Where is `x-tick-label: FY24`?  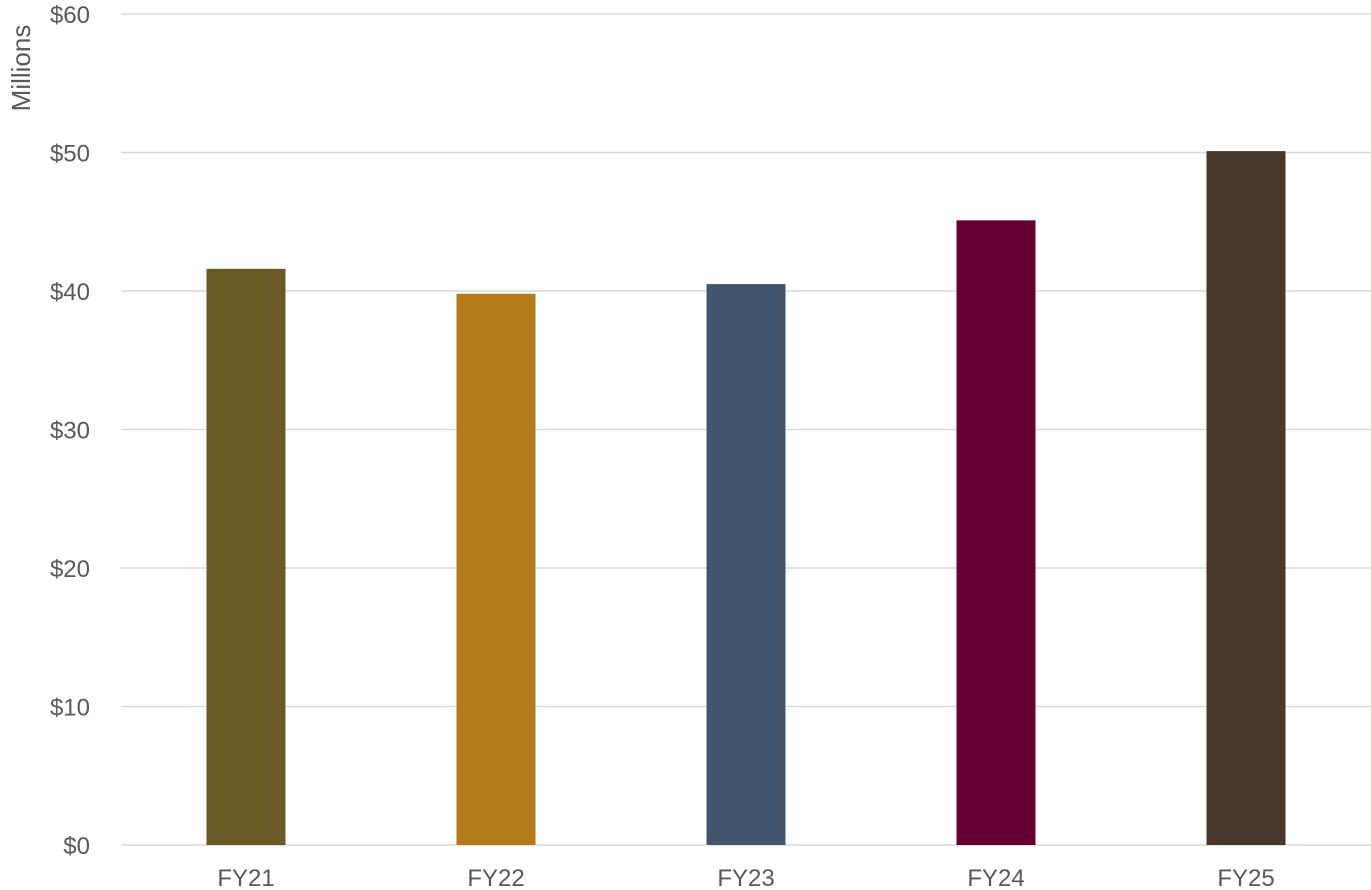
x-tick-label: FY24 is located at coordinates (995, 877).